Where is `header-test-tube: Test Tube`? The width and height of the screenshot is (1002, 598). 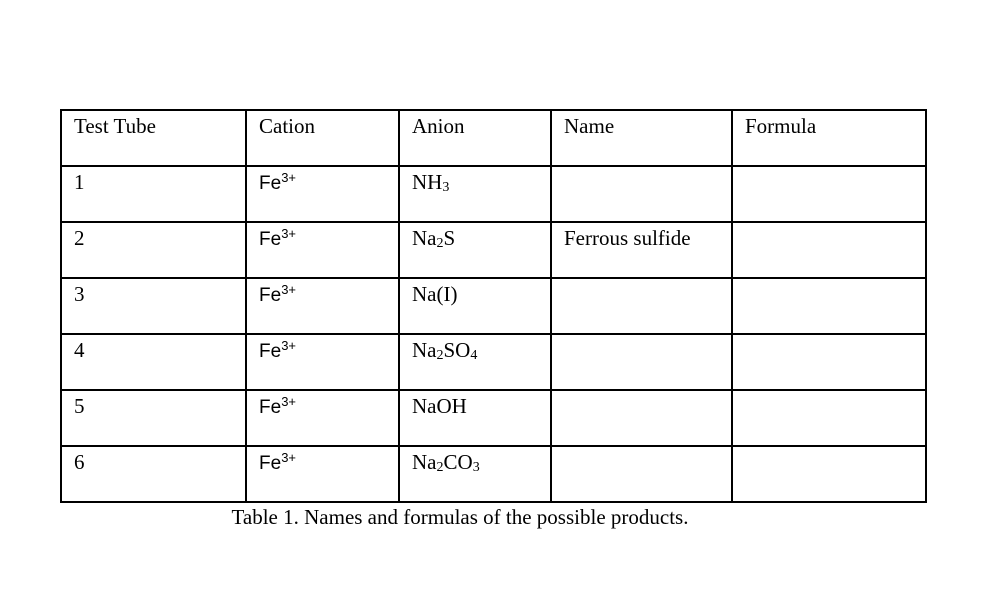 header-test-tube: Test Tube is located at coordinates (153, 138).